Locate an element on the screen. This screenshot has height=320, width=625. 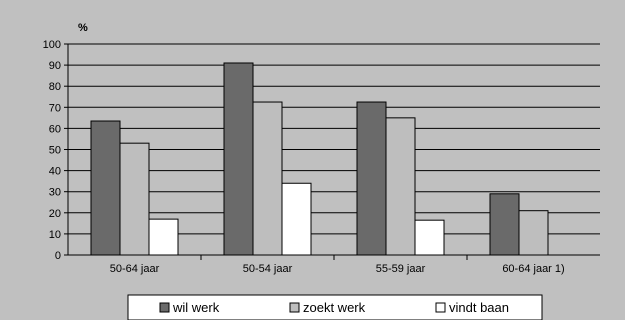
legend: wil werk zoekt werk vindt baan is located at coordinates (335, 307).